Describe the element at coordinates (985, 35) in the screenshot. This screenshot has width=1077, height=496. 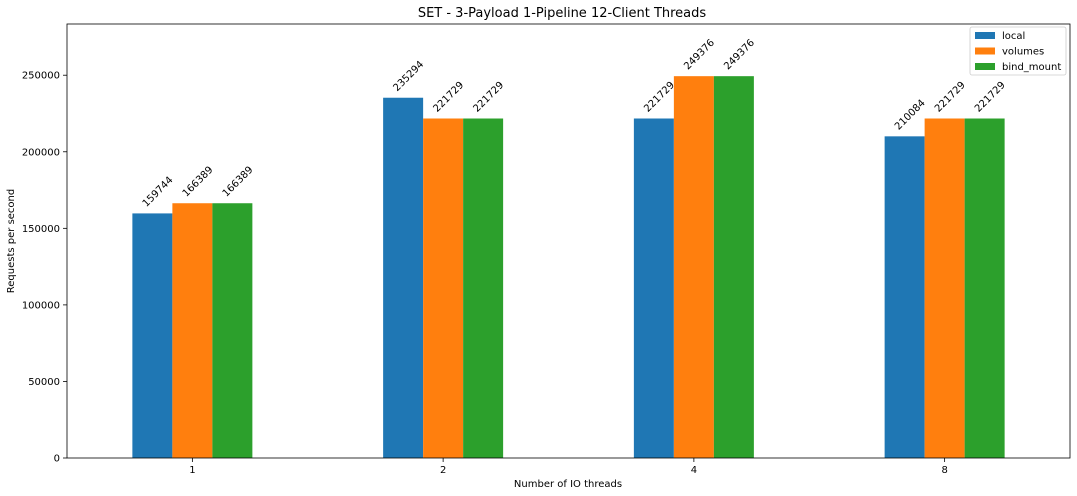
I see `legend-swatch-local` at that location.